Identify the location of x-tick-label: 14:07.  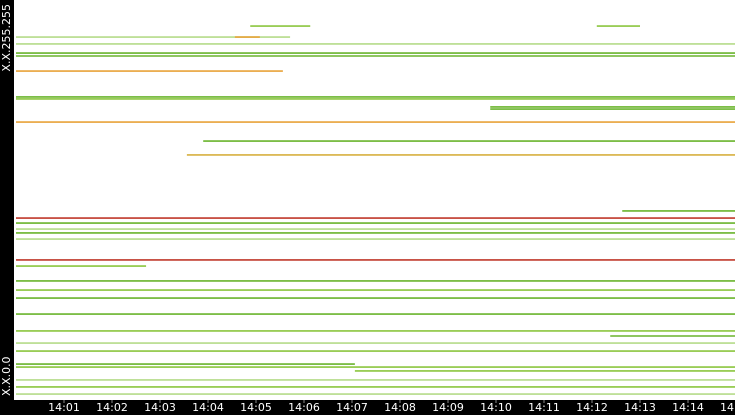
(352, 407).